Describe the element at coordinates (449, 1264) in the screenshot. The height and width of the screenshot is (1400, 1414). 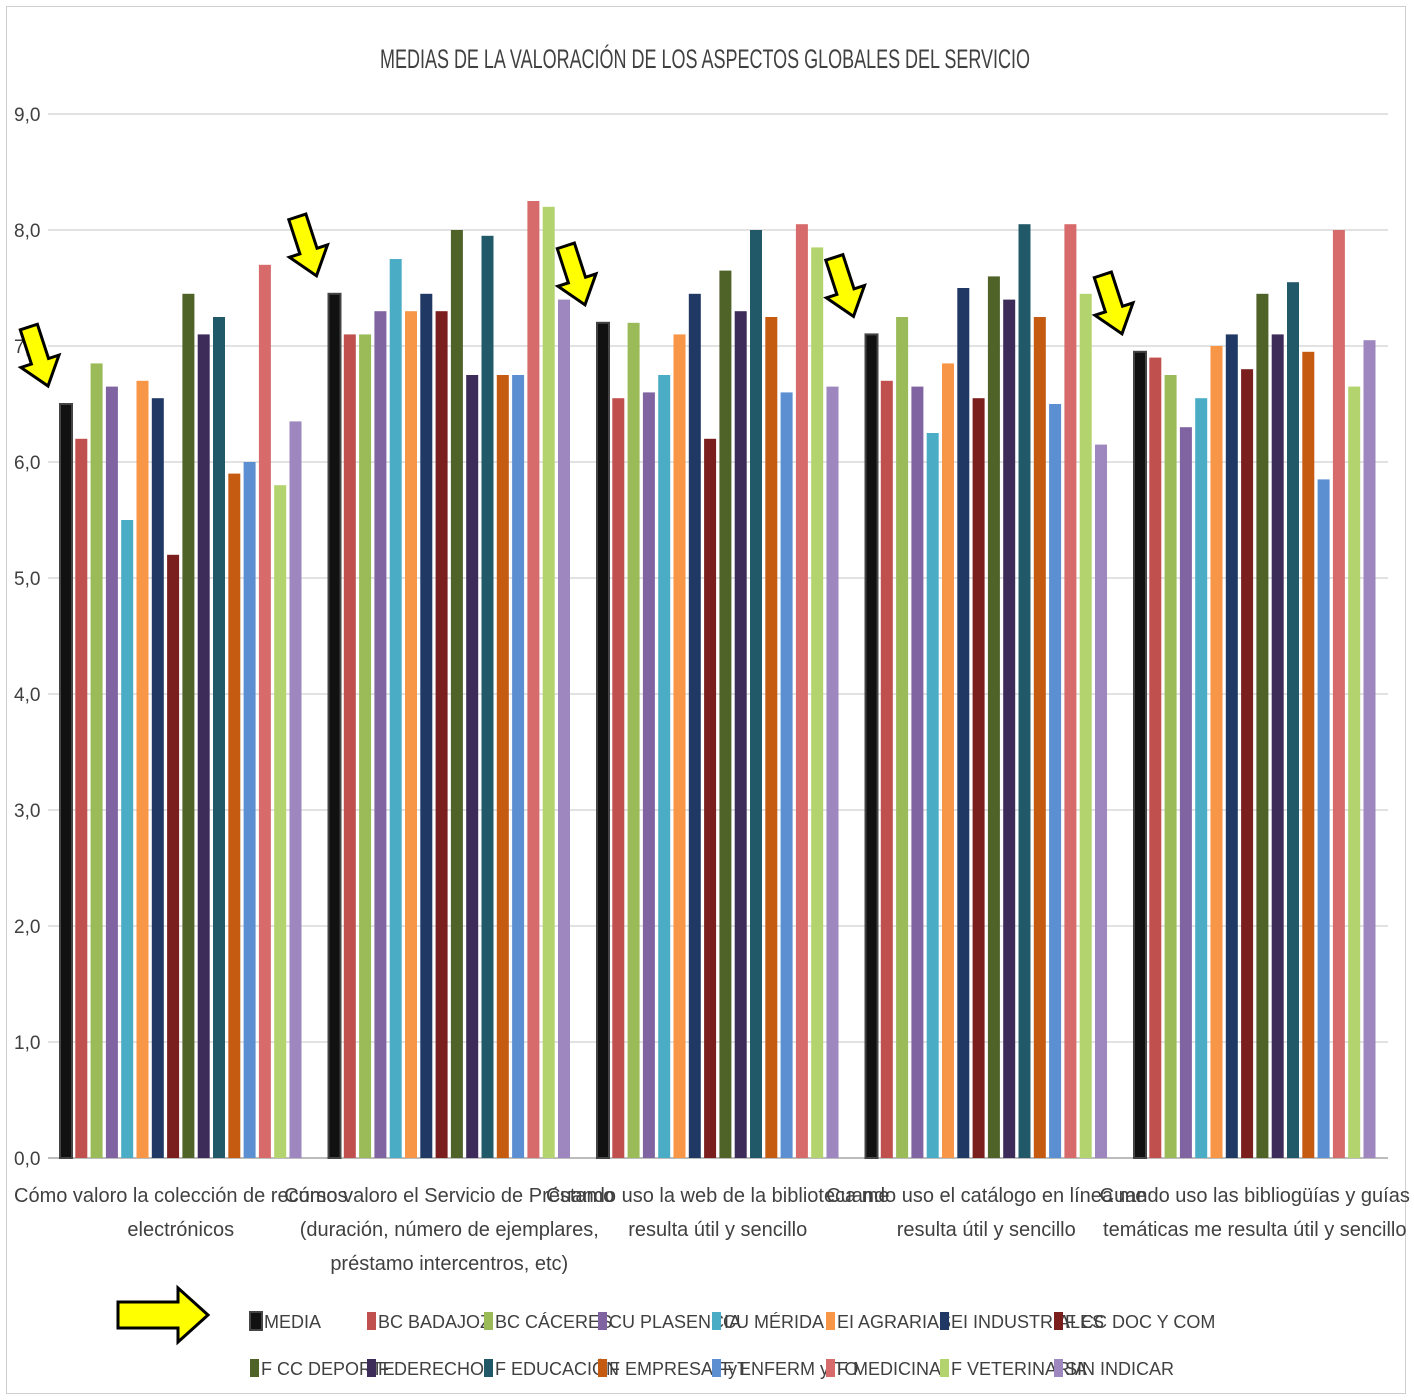
I see `x-tick-label: préstamo intercentros, etc)` at that location.